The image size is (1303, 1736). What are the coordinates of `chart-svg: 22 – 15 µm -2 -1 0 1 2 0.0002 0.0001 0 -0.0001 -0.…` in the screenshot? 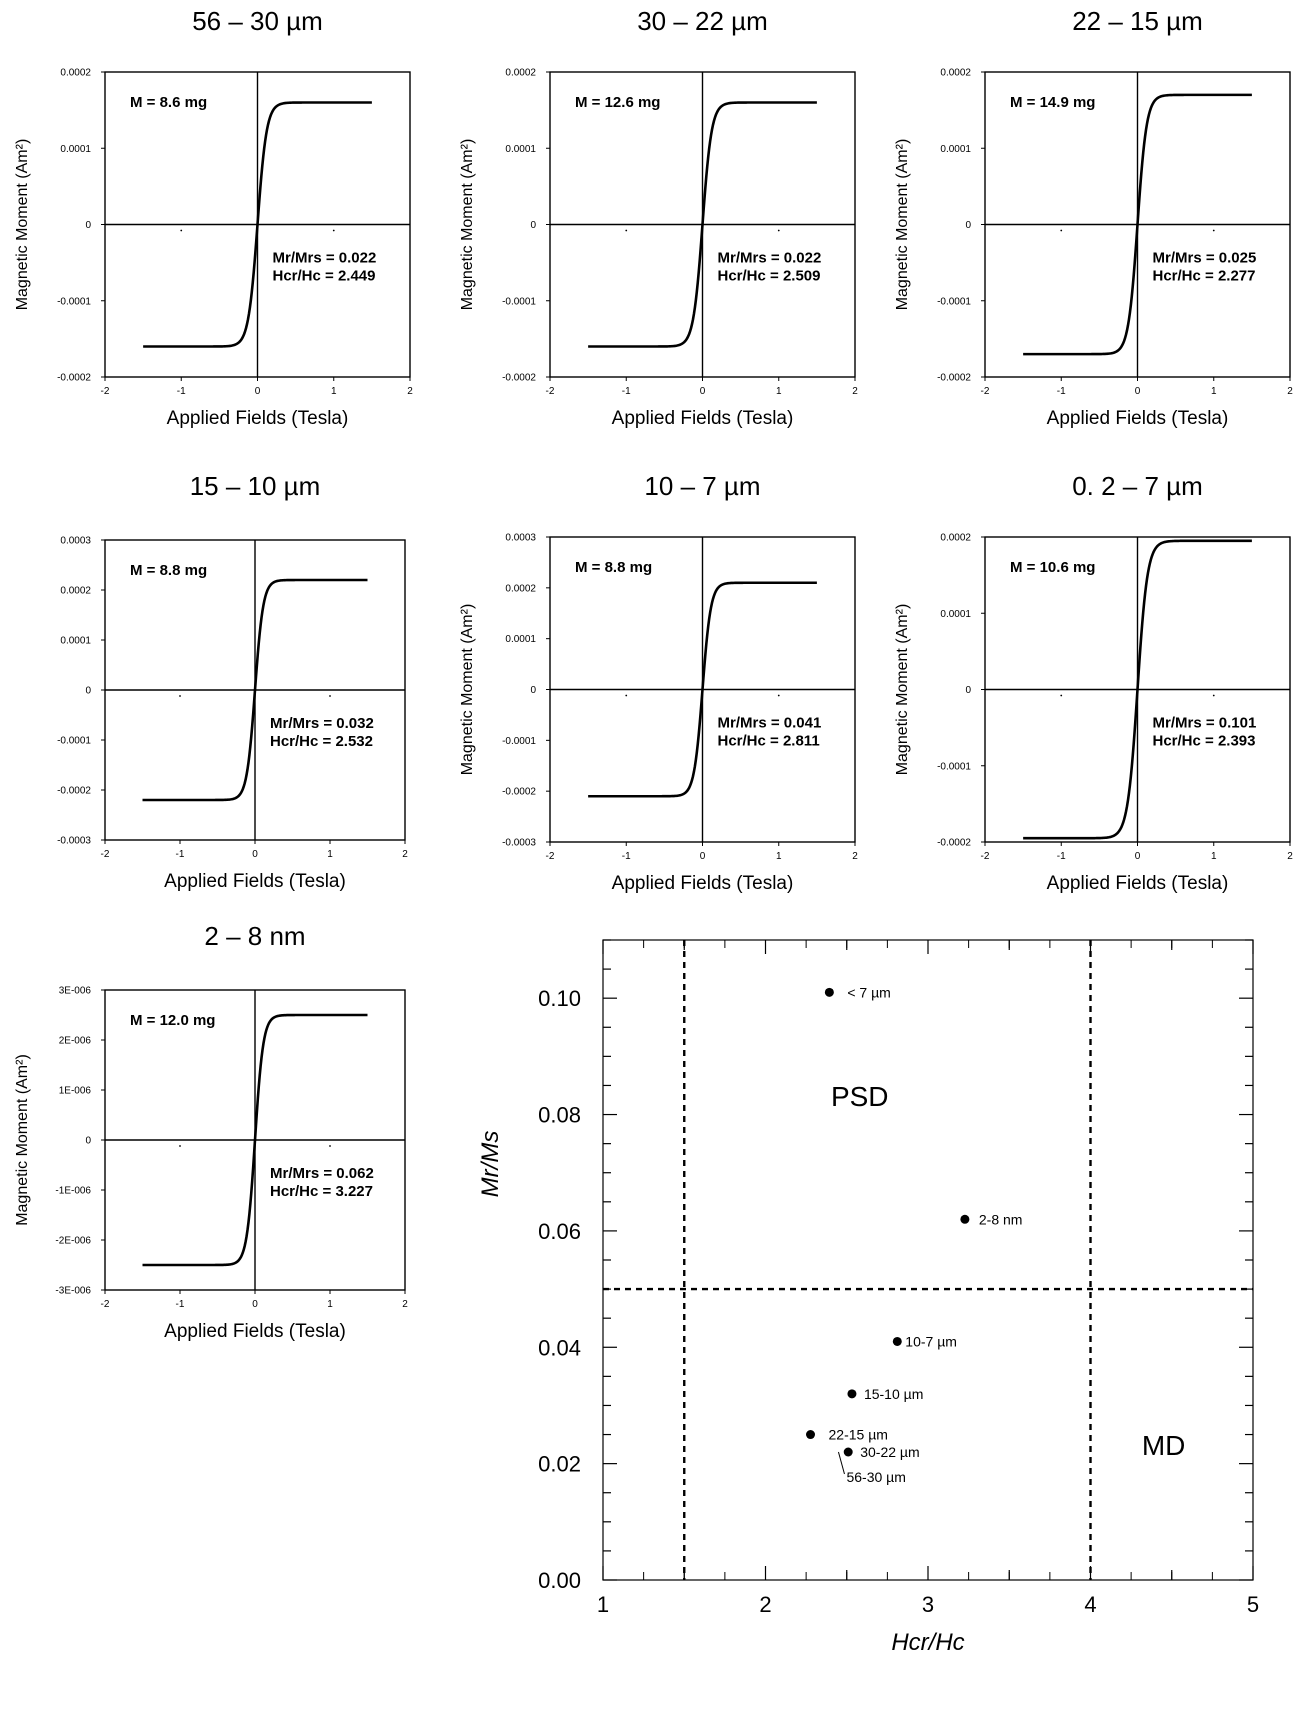 It's located at (1093, 217).